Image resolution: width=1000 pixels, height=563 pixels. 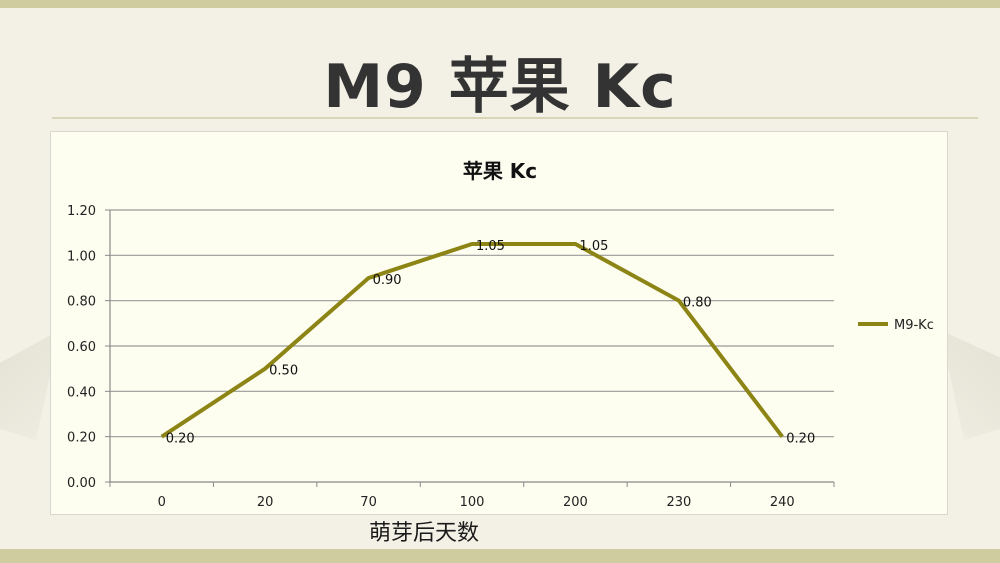 I want to click on x-tick-label: 100, so click(x=472, y=502).